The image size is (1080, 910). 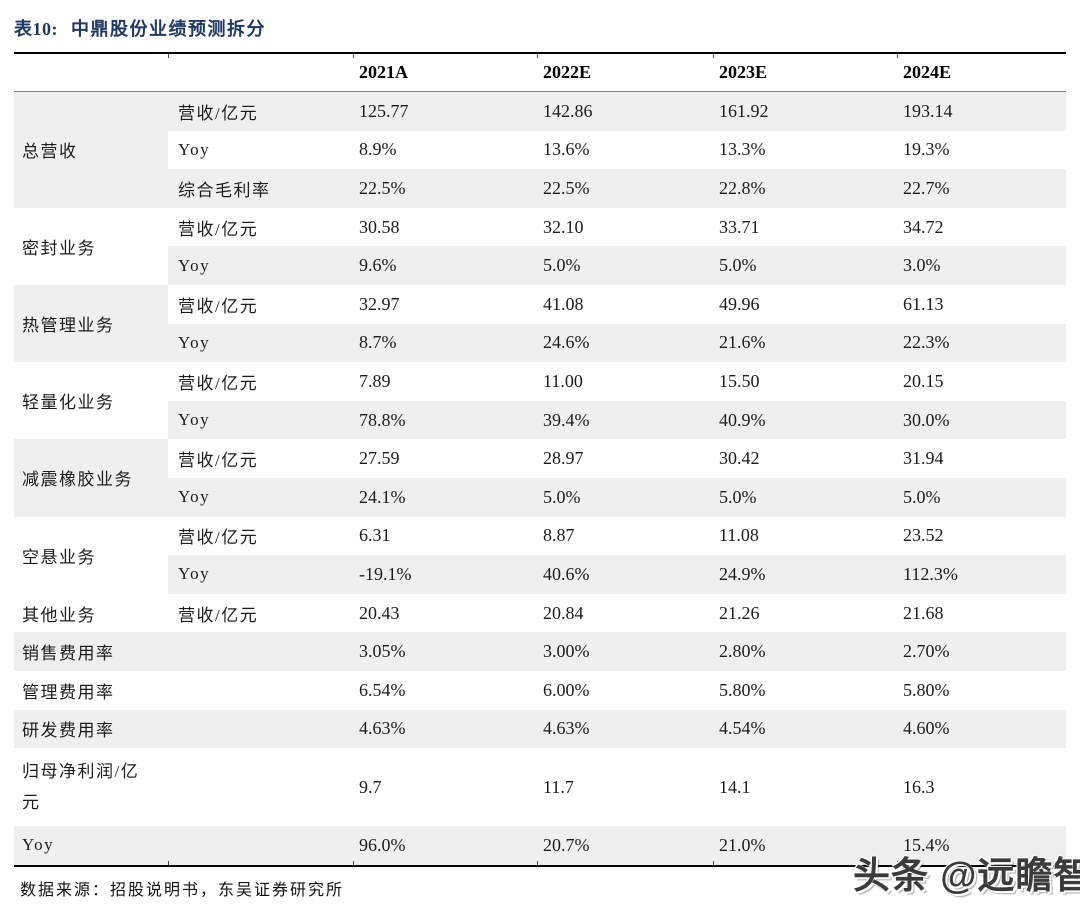 What do you see at coordinates (566, 651) in the screenshot?
I see `value-cell: 3.00%` at bounding box center [566, 651].